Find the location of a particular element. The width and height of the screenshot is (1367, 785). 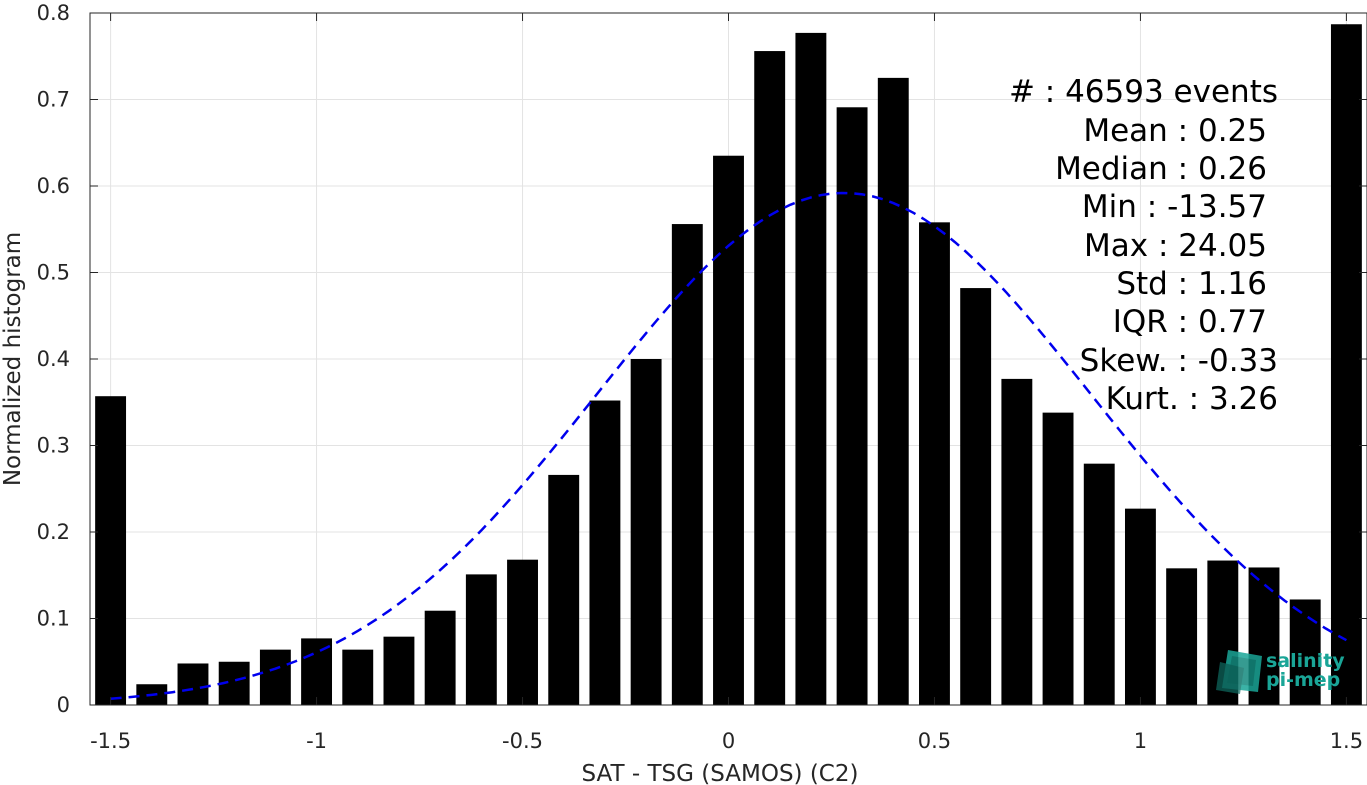

x-tick-labels: -1.5 -1 -0.5 0 0.5 1 1.5 is located at coordinates (726, 741).